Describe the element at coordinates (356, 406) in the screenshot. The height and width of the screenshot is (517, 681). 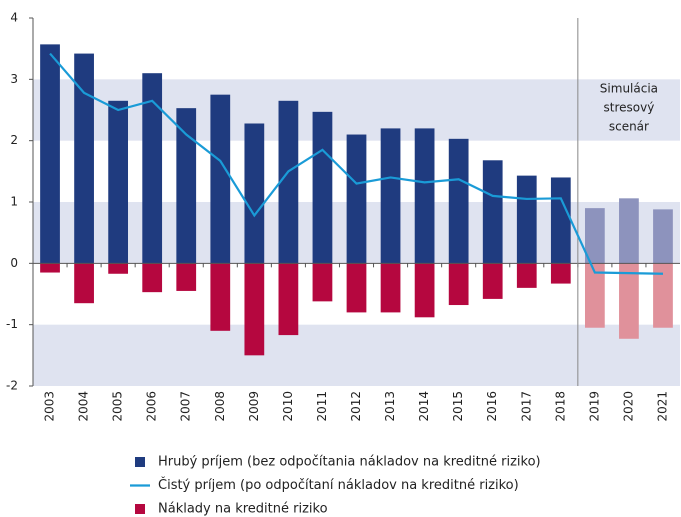
I see `x-tick-label: 2012` at that location.